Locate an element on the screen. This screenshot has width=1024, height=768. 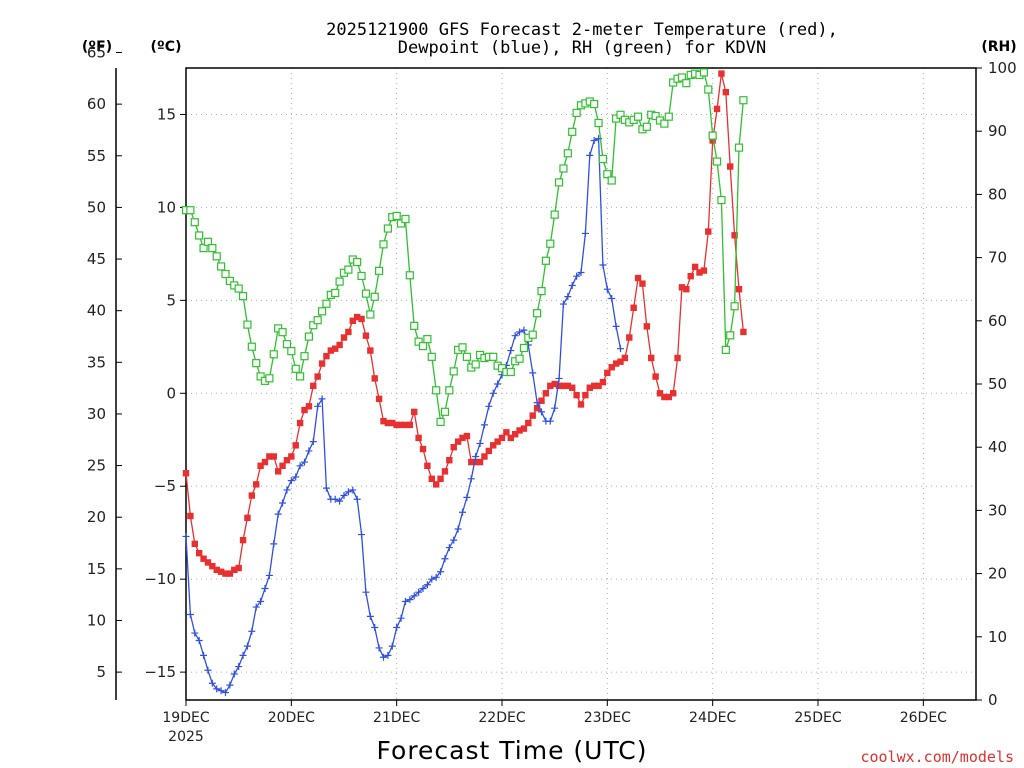
celsius-tick-label: 15 is located at coordinates (166, 114).